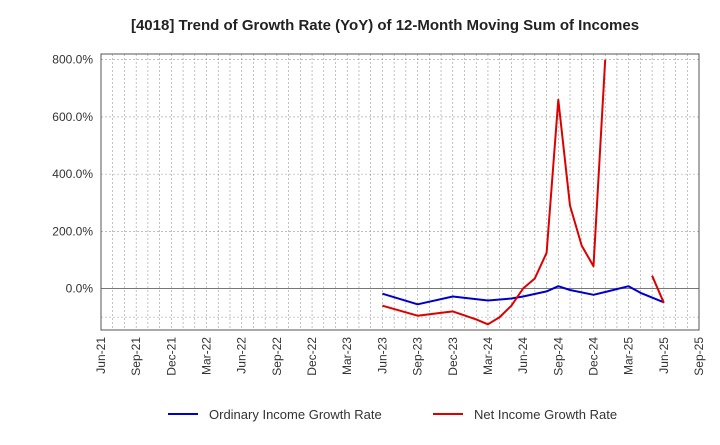  I want to click on y-tick-label: 0.0%, so click(80, 289).